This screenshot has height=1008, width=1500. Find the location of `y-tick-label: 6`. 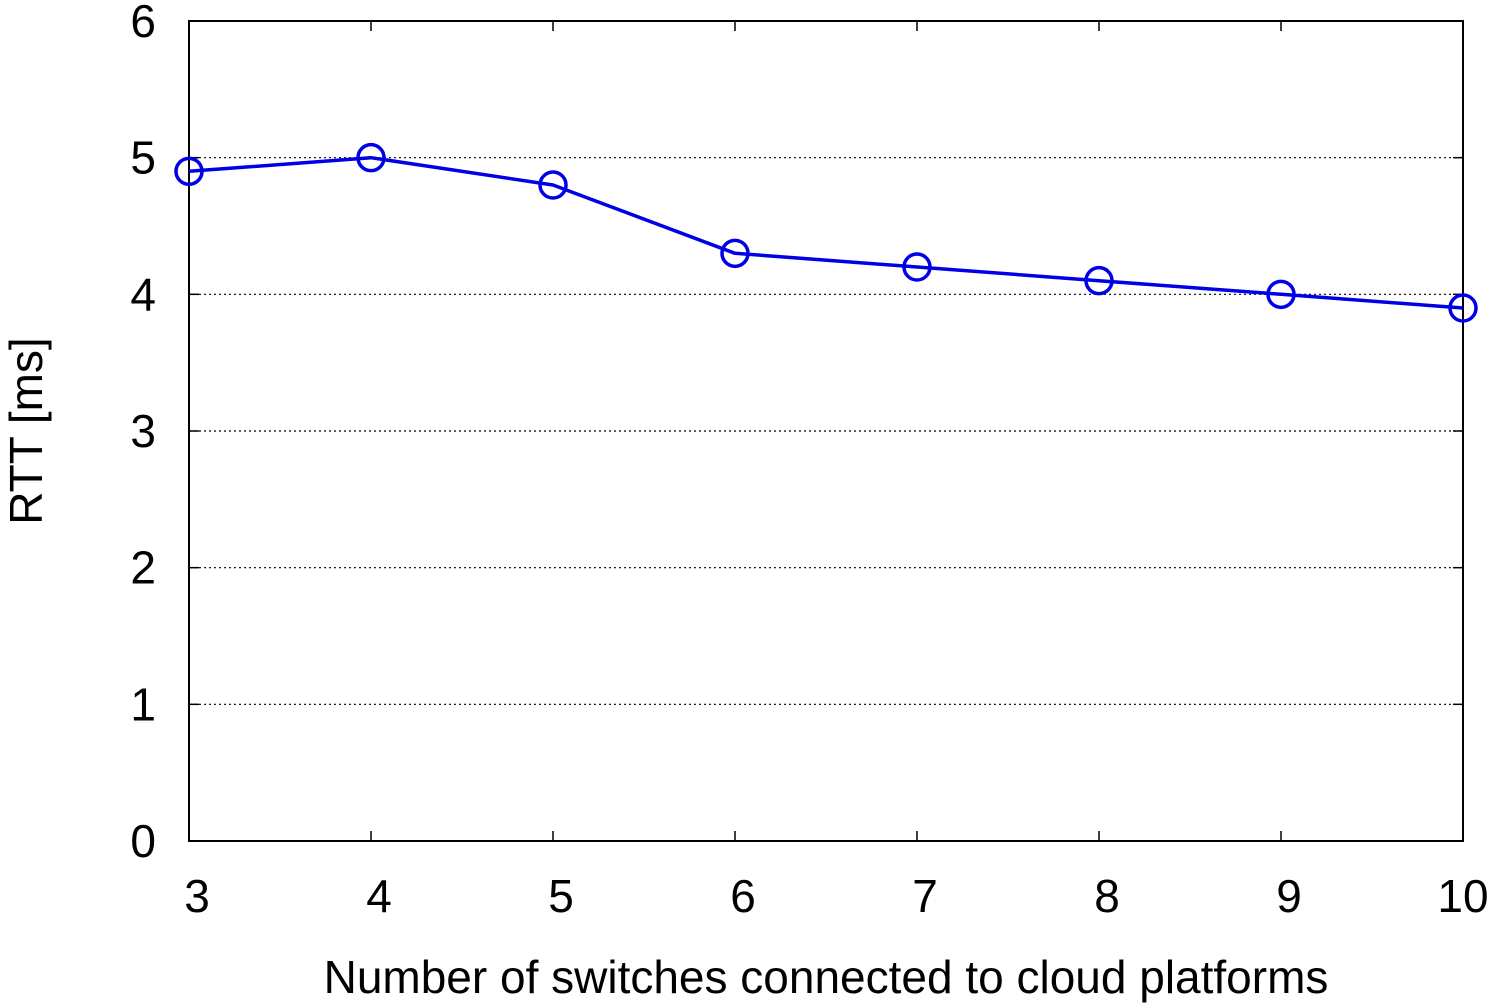

y-tick-label: 6 is located at coordinates (143, 23).